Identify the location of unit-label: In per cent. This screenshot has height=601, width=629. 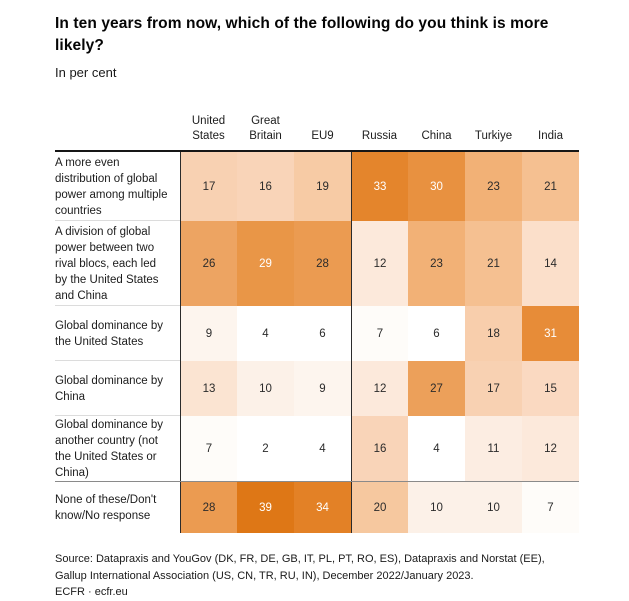
(86, 72).